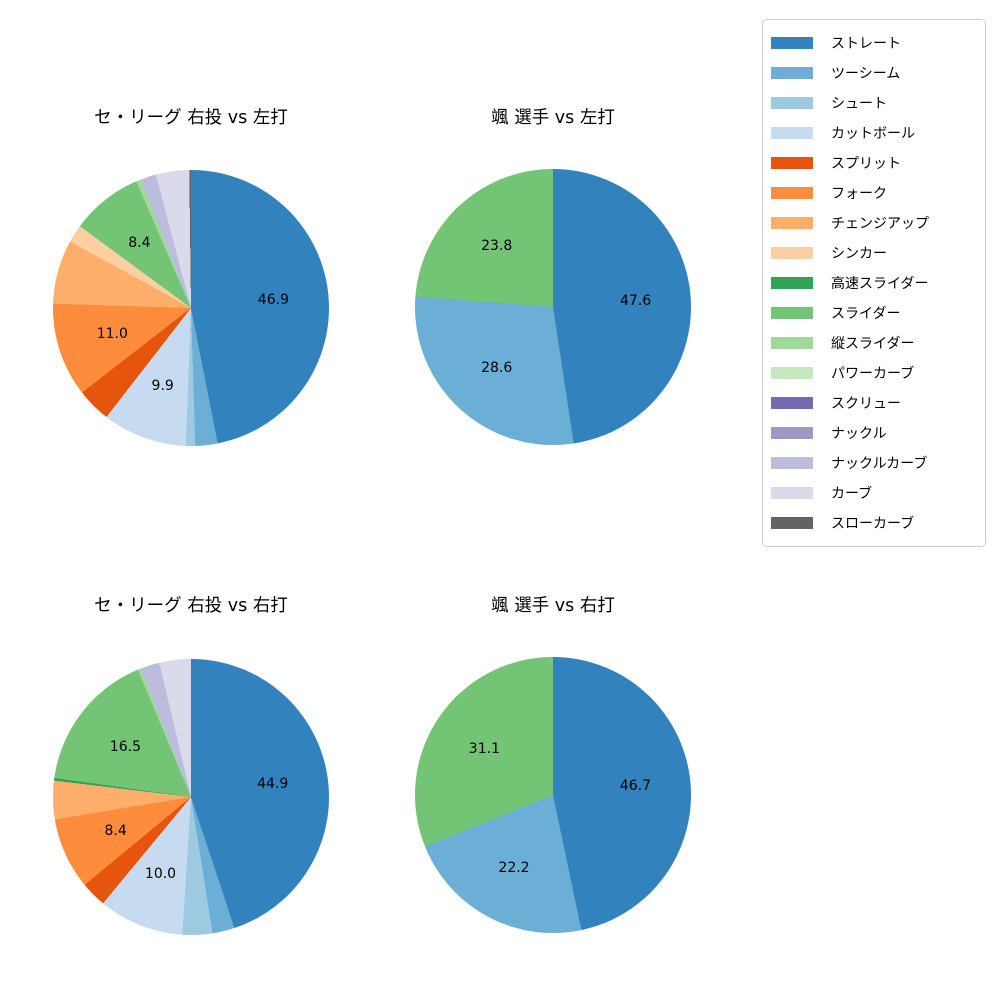 Image resolution: width=1000 pixels, height=1000 pixels. I want to click on legend-label: カーブ, so click(852, 494).